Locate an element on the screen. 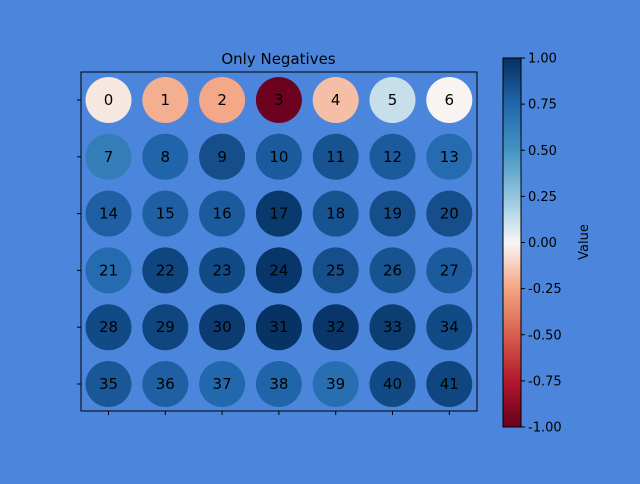 This screenshot has height=484, width=640. cell-label-26: 26 is located at coordinates (392, 270).